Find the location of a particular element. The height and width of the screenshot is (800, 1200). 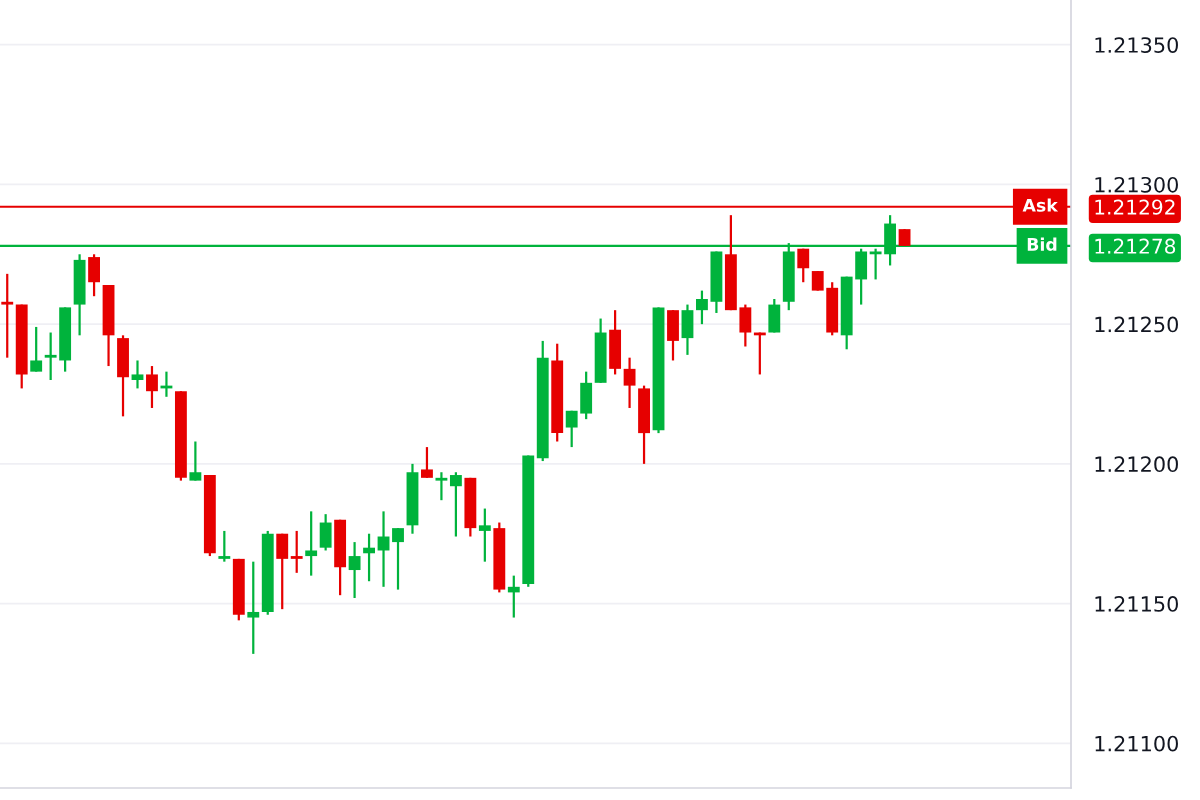

y-tick-label: 1.21200 is located at coordinates (1136, 464).